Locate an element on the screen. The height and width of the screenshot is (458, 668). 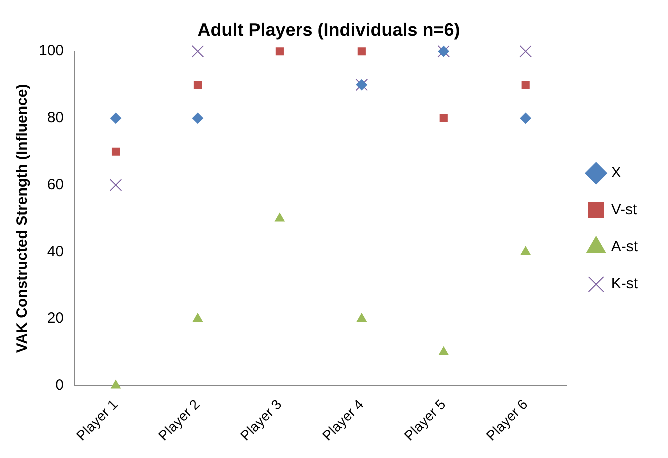
y-tick-label: 100 is located at coordinates (51, 51).